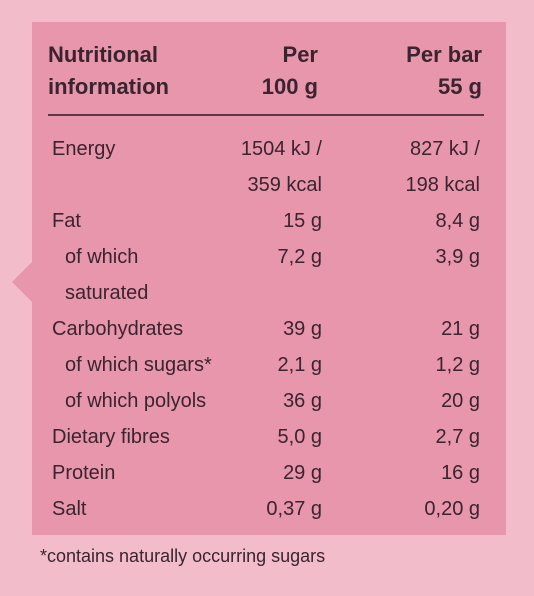 This screenshot has width=534, height=596. Describe the element at coordinates (108, 70) in the screenshot. I see `header-nutritional-information: Nutritional information` at that location.